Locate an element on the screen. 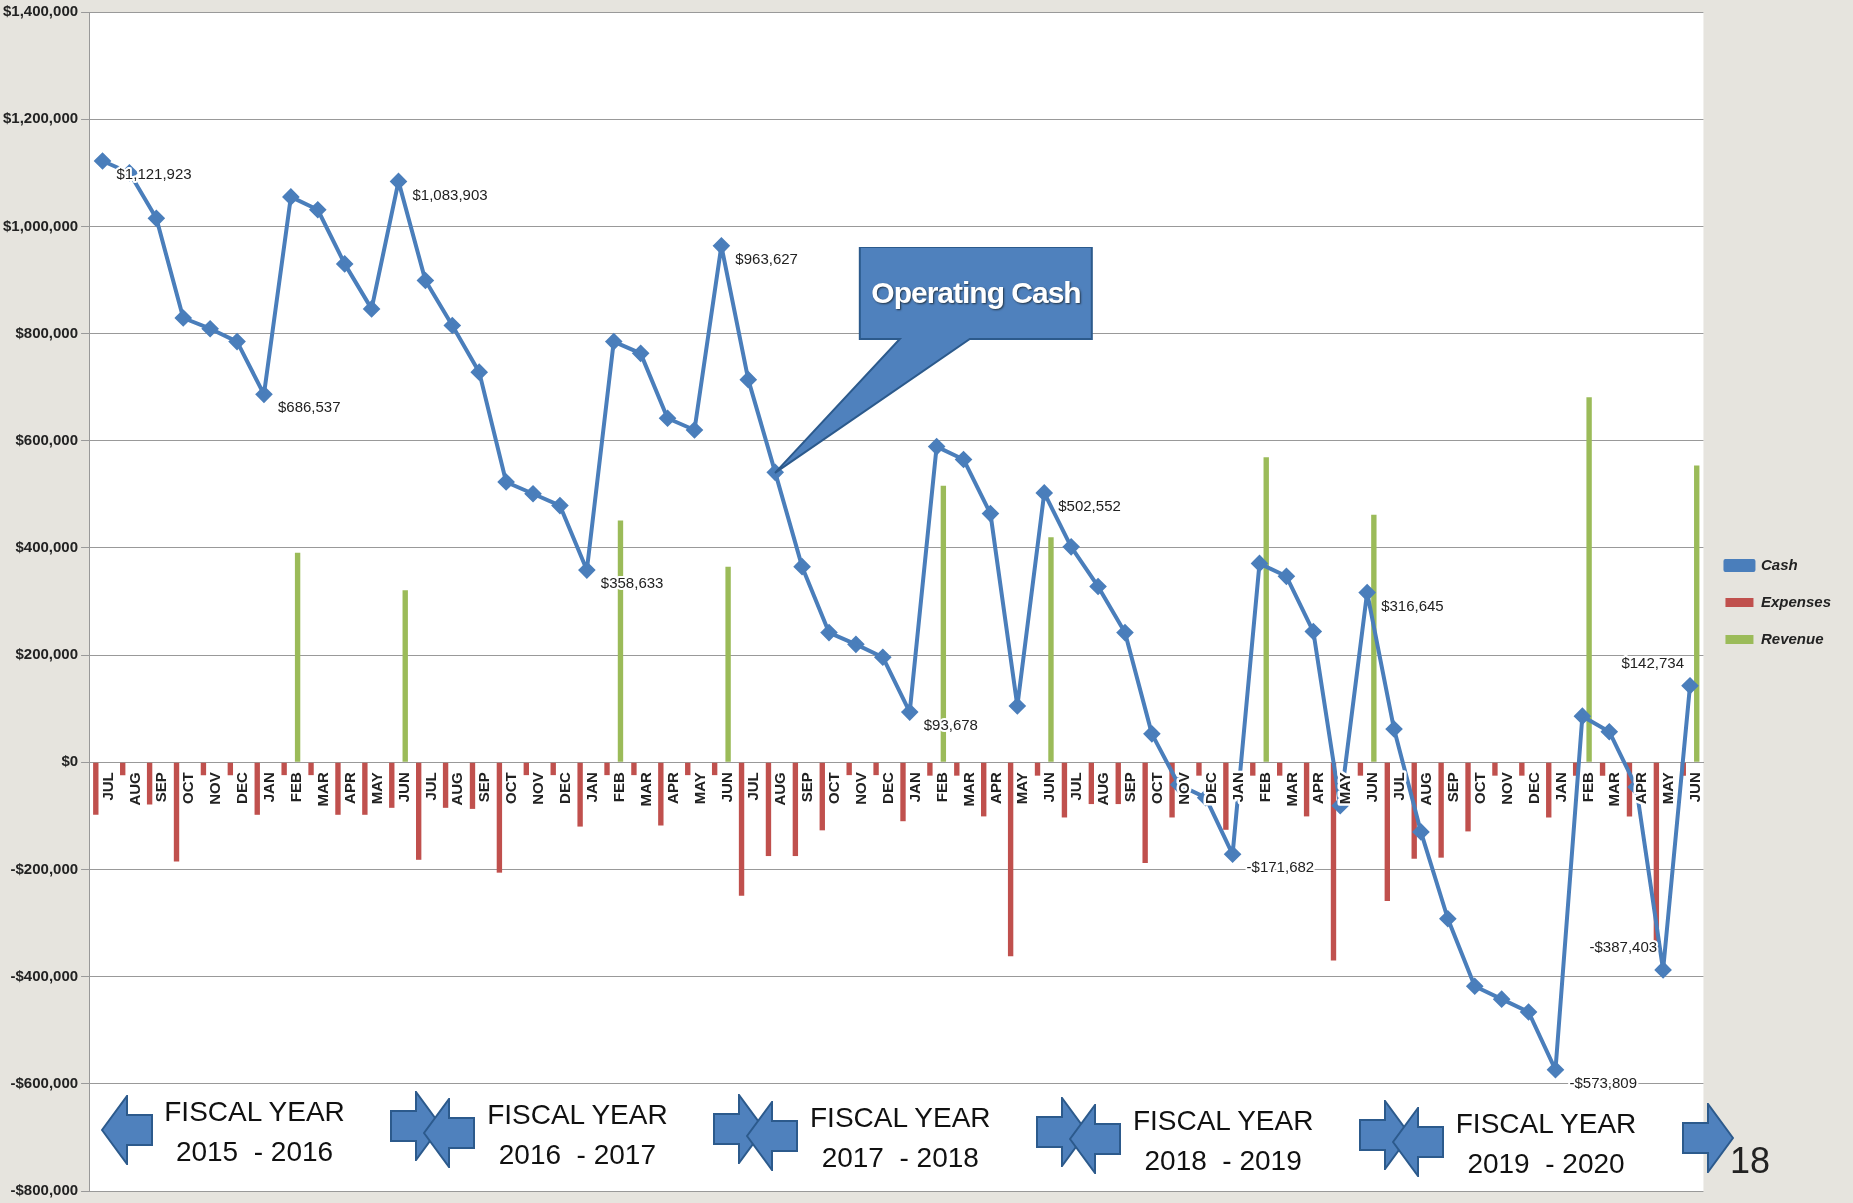  data-label: $316,645 is located at coordinates (1412, 605).